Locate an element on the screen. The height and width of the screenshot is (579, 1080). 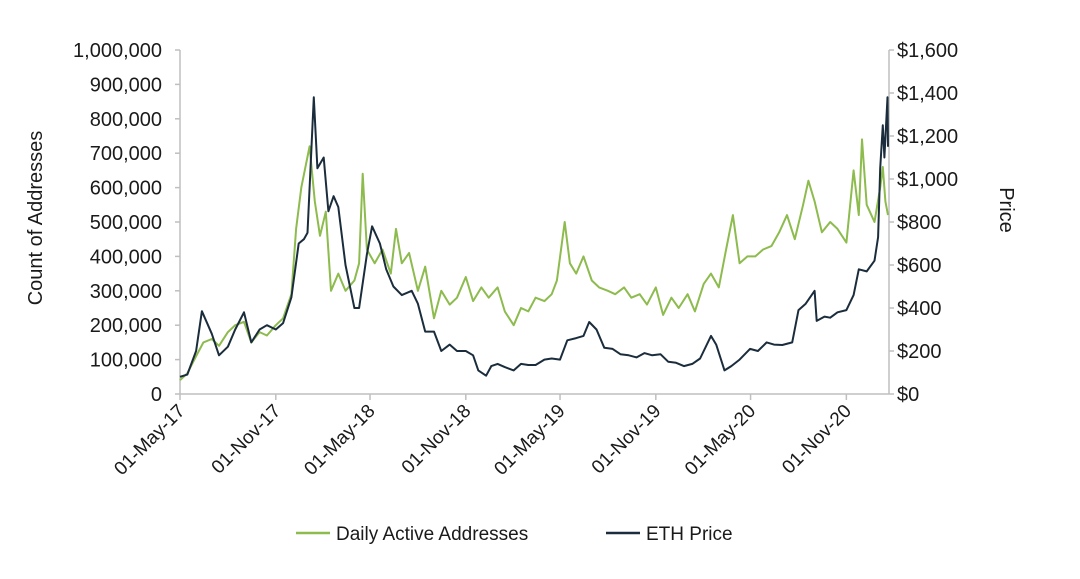
y-left-tick-label: 900,000 is located at coordinates (126, 85).